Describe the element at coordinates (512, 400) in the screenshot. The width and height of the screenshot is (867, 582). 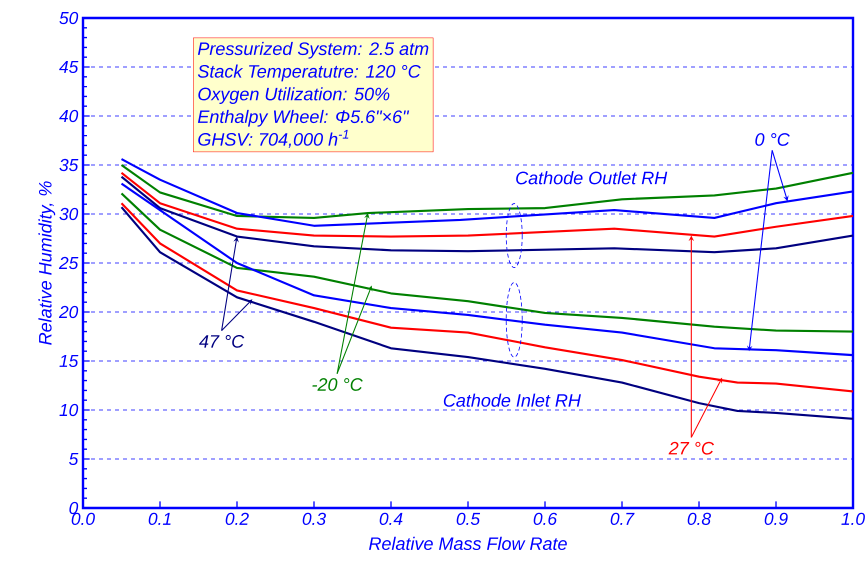
I see `annotation: Cathode Inlet RH` at that location.